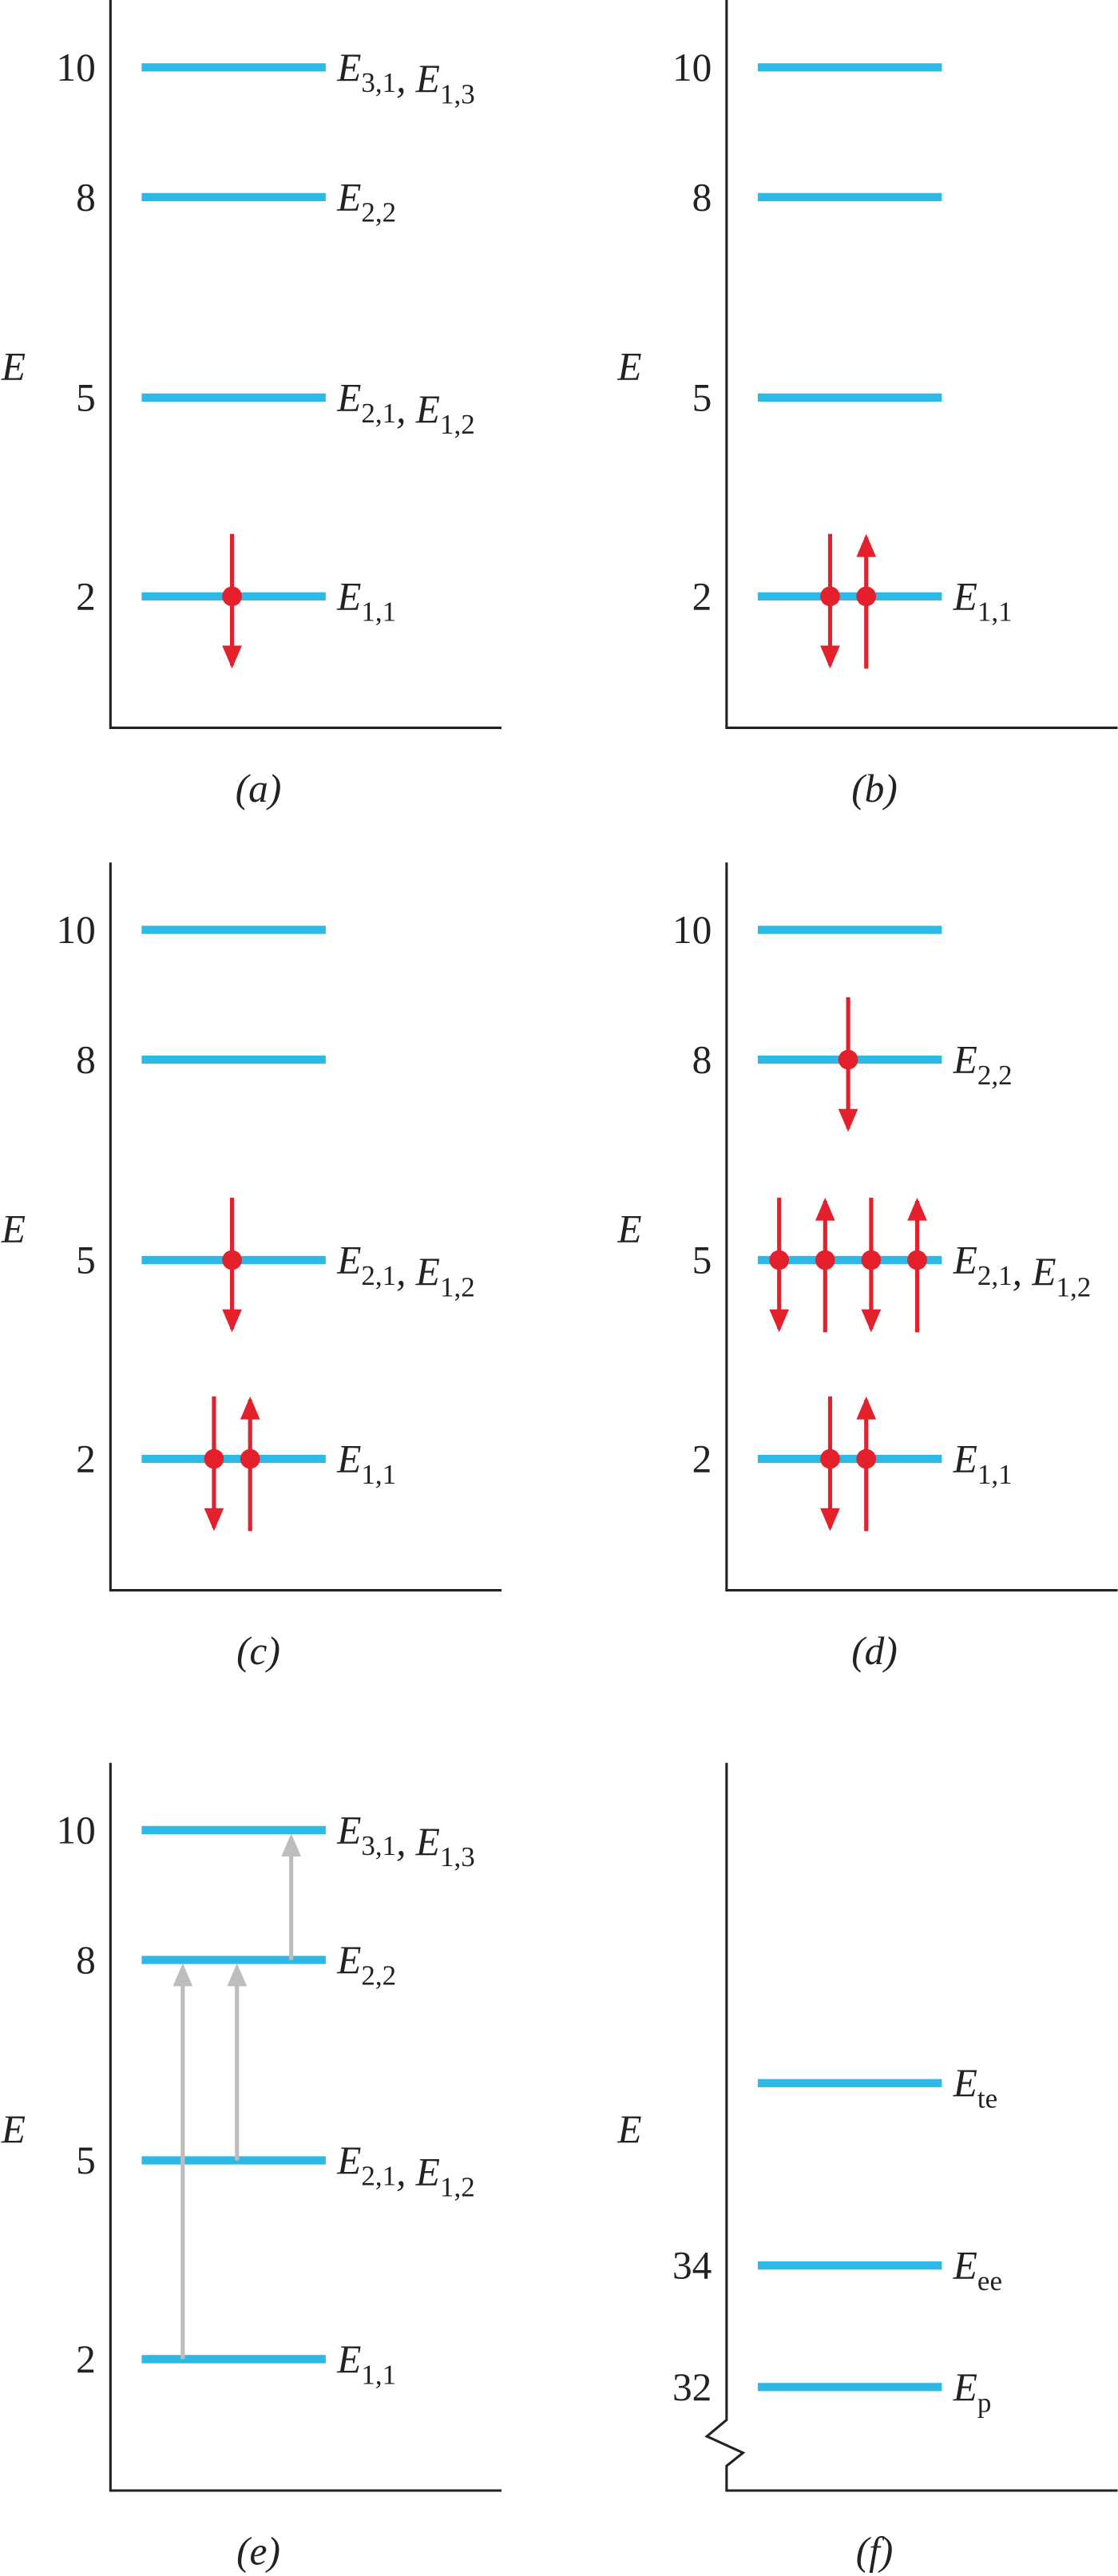  What do you see at coordinates (378, 1845) in the screenshot?
I see `label-subscript: 3,1` at bounding box center [378, 1845].